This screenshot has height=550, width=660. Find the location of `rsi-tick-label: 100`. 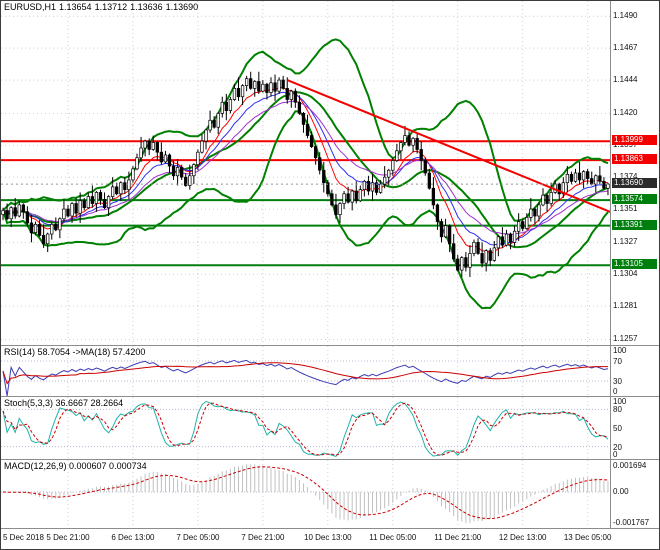

rsi-tick-label: 100 is located at coordinates (620, 350).